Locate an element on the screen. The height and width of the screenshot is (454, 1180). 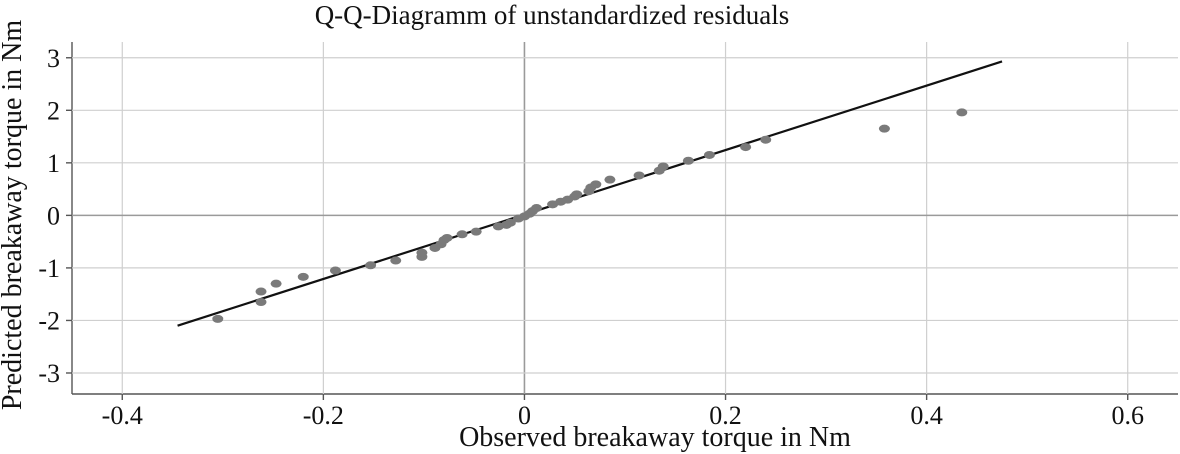
x-tick-label: 0.4 is located at coordinates (926, 415).